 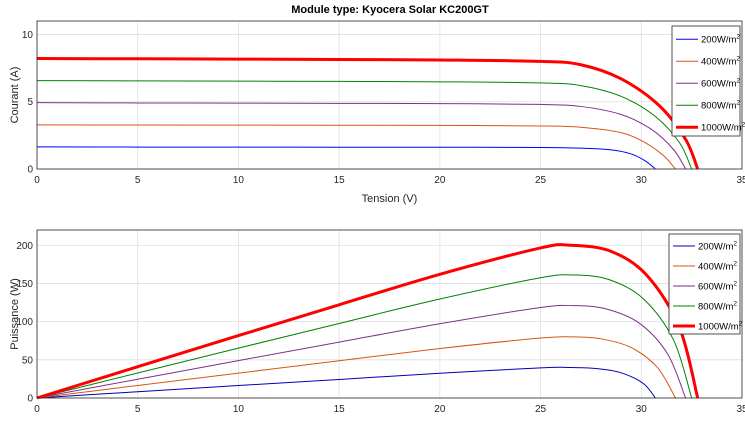 What do you see at coordinates (390, 199) in the screenshot?
I see `x-axis-label: Tension (V)` at bounding box center [390, 199].